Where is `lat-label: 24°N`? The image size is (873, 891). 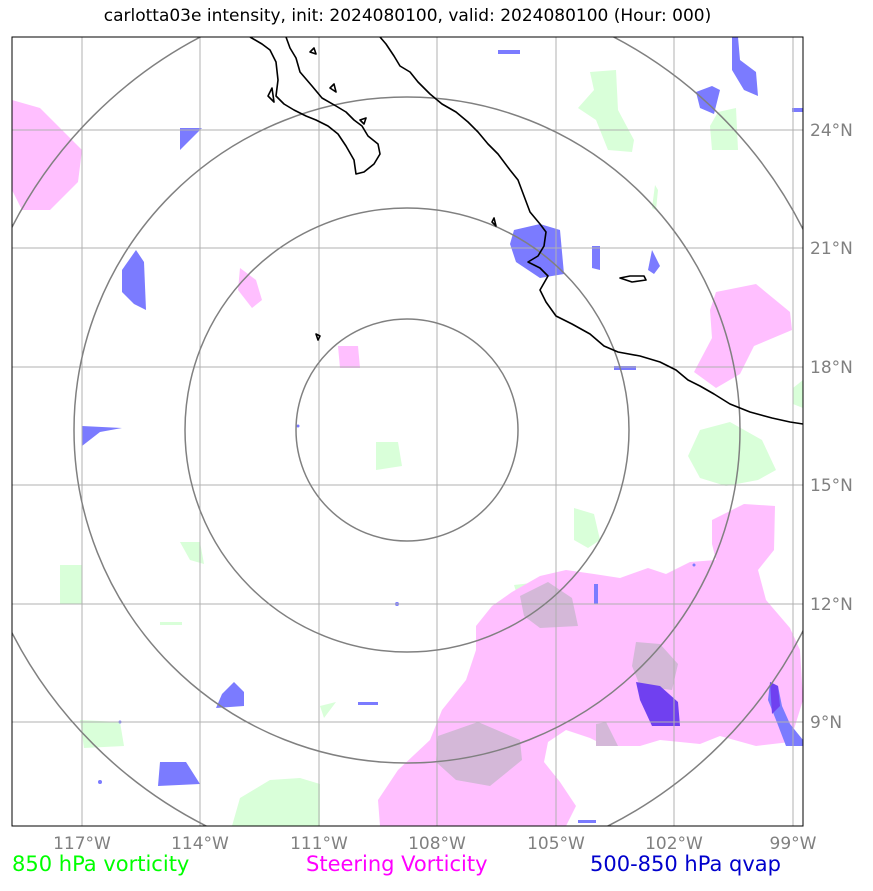 lat-label: 24°N is located at coordinates (831, 131).